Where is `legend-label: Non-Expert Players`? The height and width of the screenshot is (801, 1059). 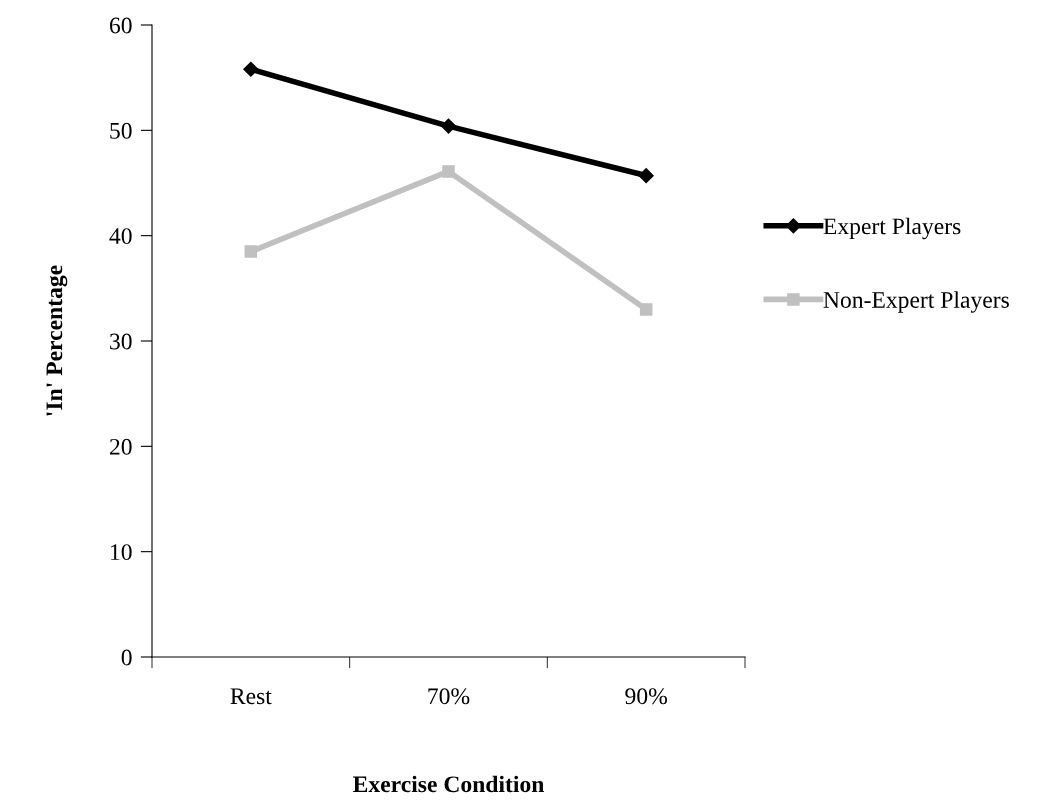 legend-label: Non-Expert Players is located at coordinates (916, 302).